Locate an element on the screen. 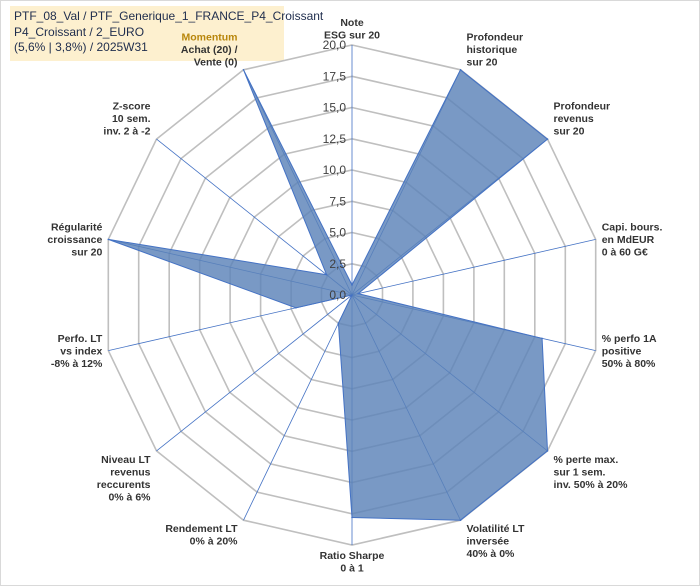 Image resolution: width=700 pixels, height=586 pixels. axis-label: Rendement LT 0% à 20% is located at coordinates (201, 535).